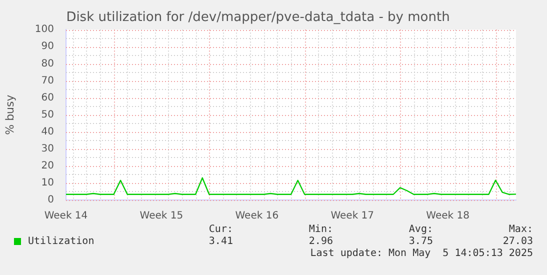 This screenshot has height=275, width=547. What do you see at coordinates (162, 216) in the screenshot?
I see `x-tick-label: Week 15` at bounding box center [162, 216].